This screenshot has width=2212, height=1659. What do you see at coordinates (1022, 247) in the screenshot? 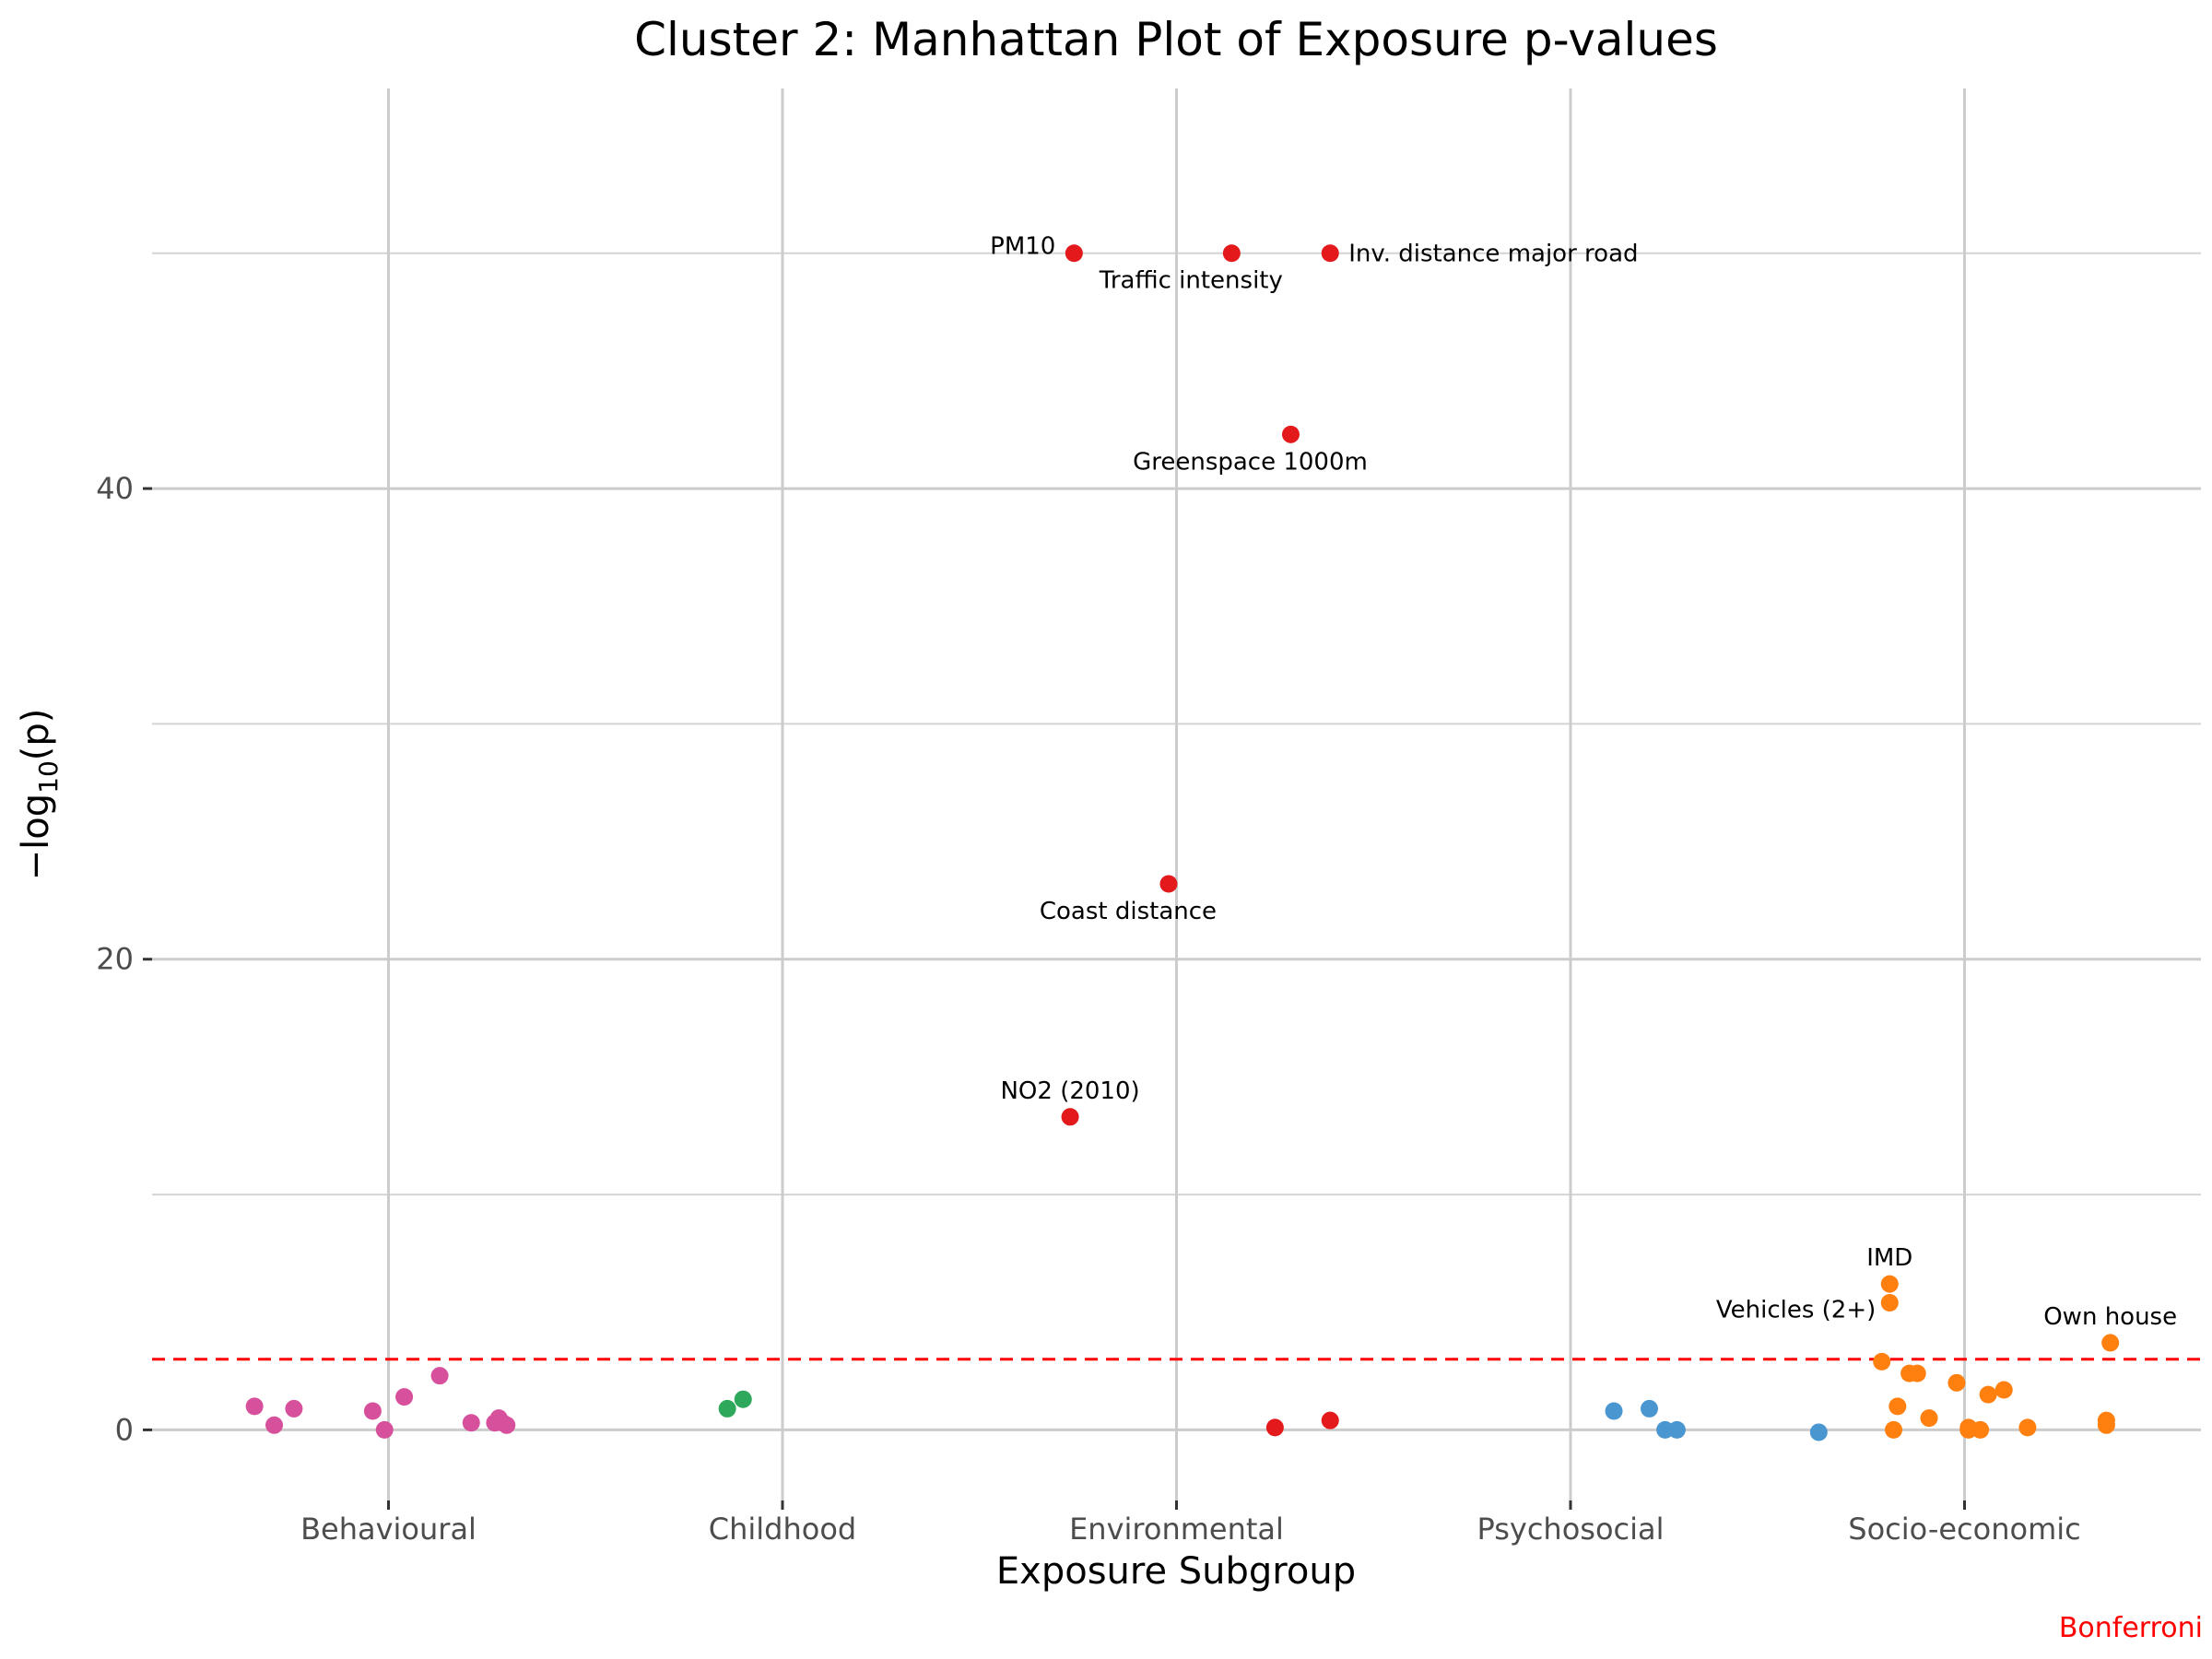
I see `point-label: PM10` at bounding box center [1022, 247].